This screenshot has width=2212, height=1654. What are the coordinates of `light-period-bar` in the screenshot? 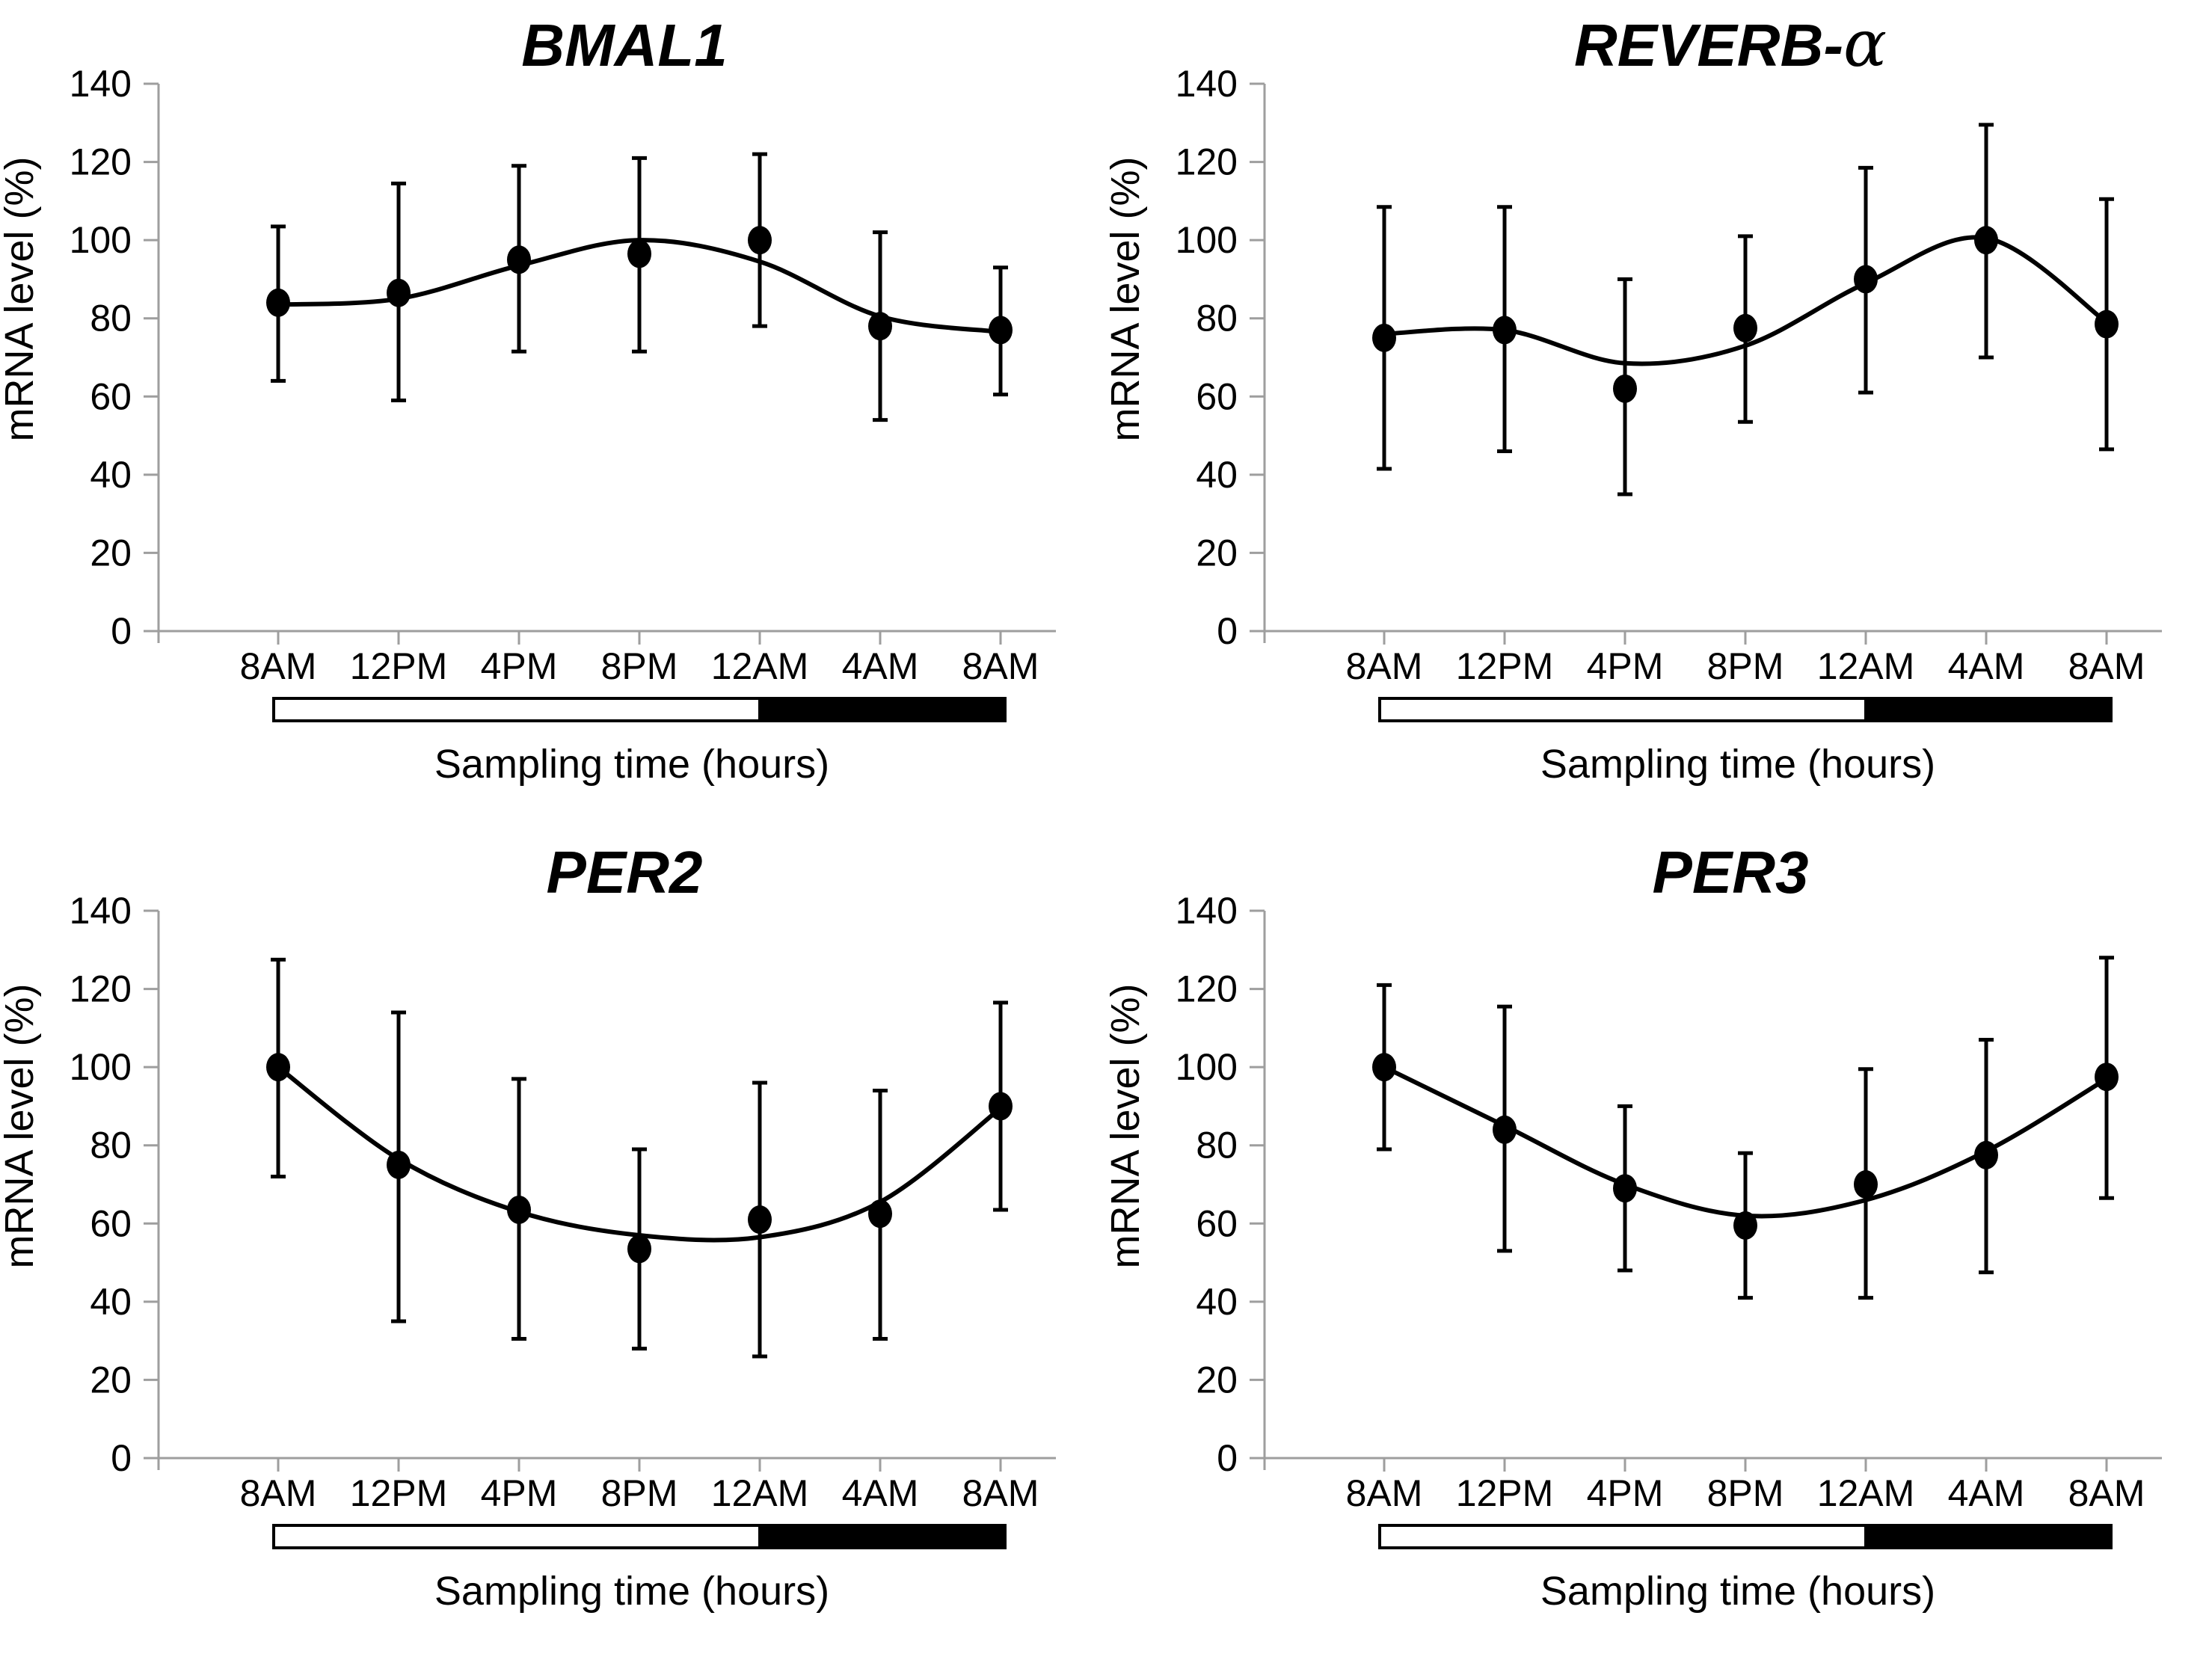 It's located at (1622, 1536).